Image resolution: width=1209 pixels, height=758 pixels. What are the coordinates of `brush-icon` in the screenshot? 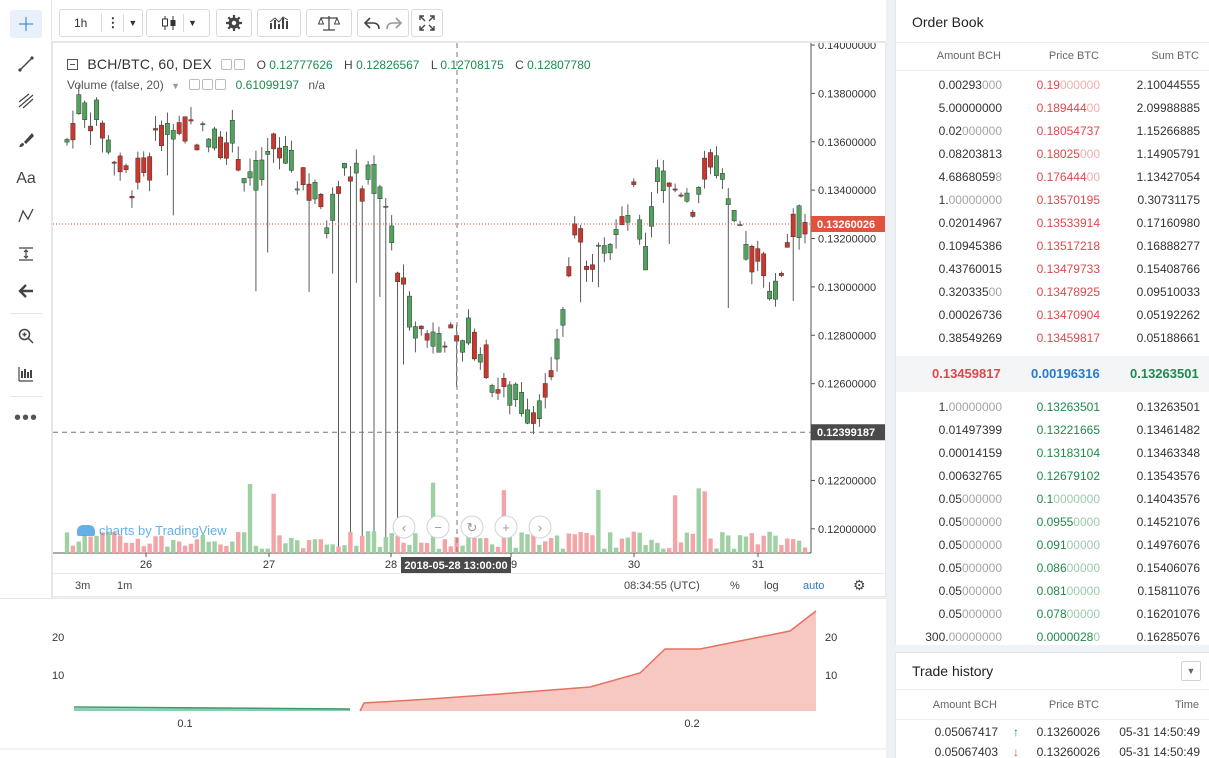 It's located at (26, 140).